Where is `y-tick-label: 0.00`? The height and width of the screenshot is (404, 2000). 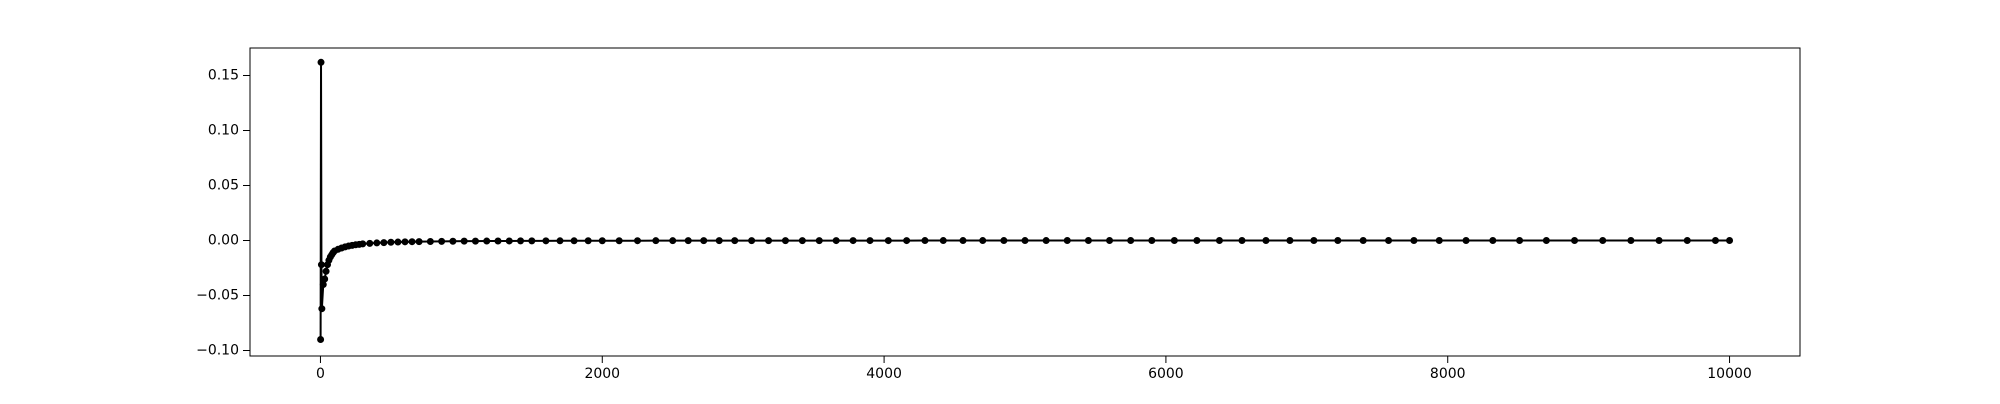
y-tick-label: 0.00 is located at coordinates (223, 241).